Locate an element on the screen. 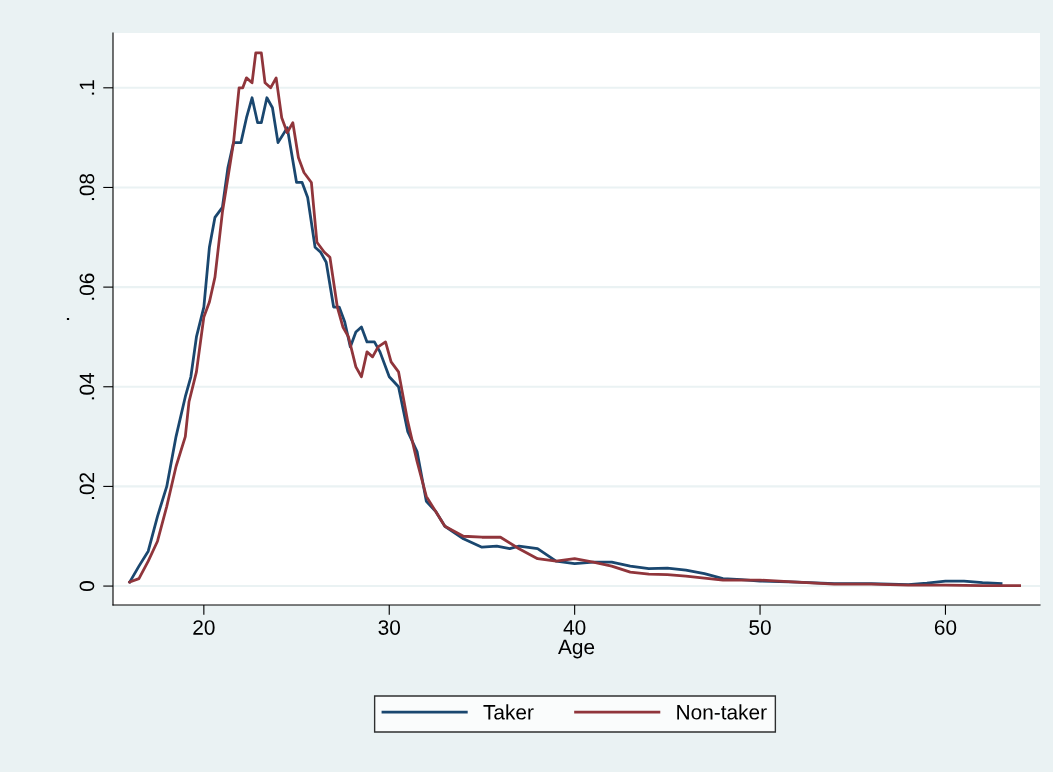 This screenshot has height=772, width=1053. y-tick-label: .04 is located at coordinates (87, 386).